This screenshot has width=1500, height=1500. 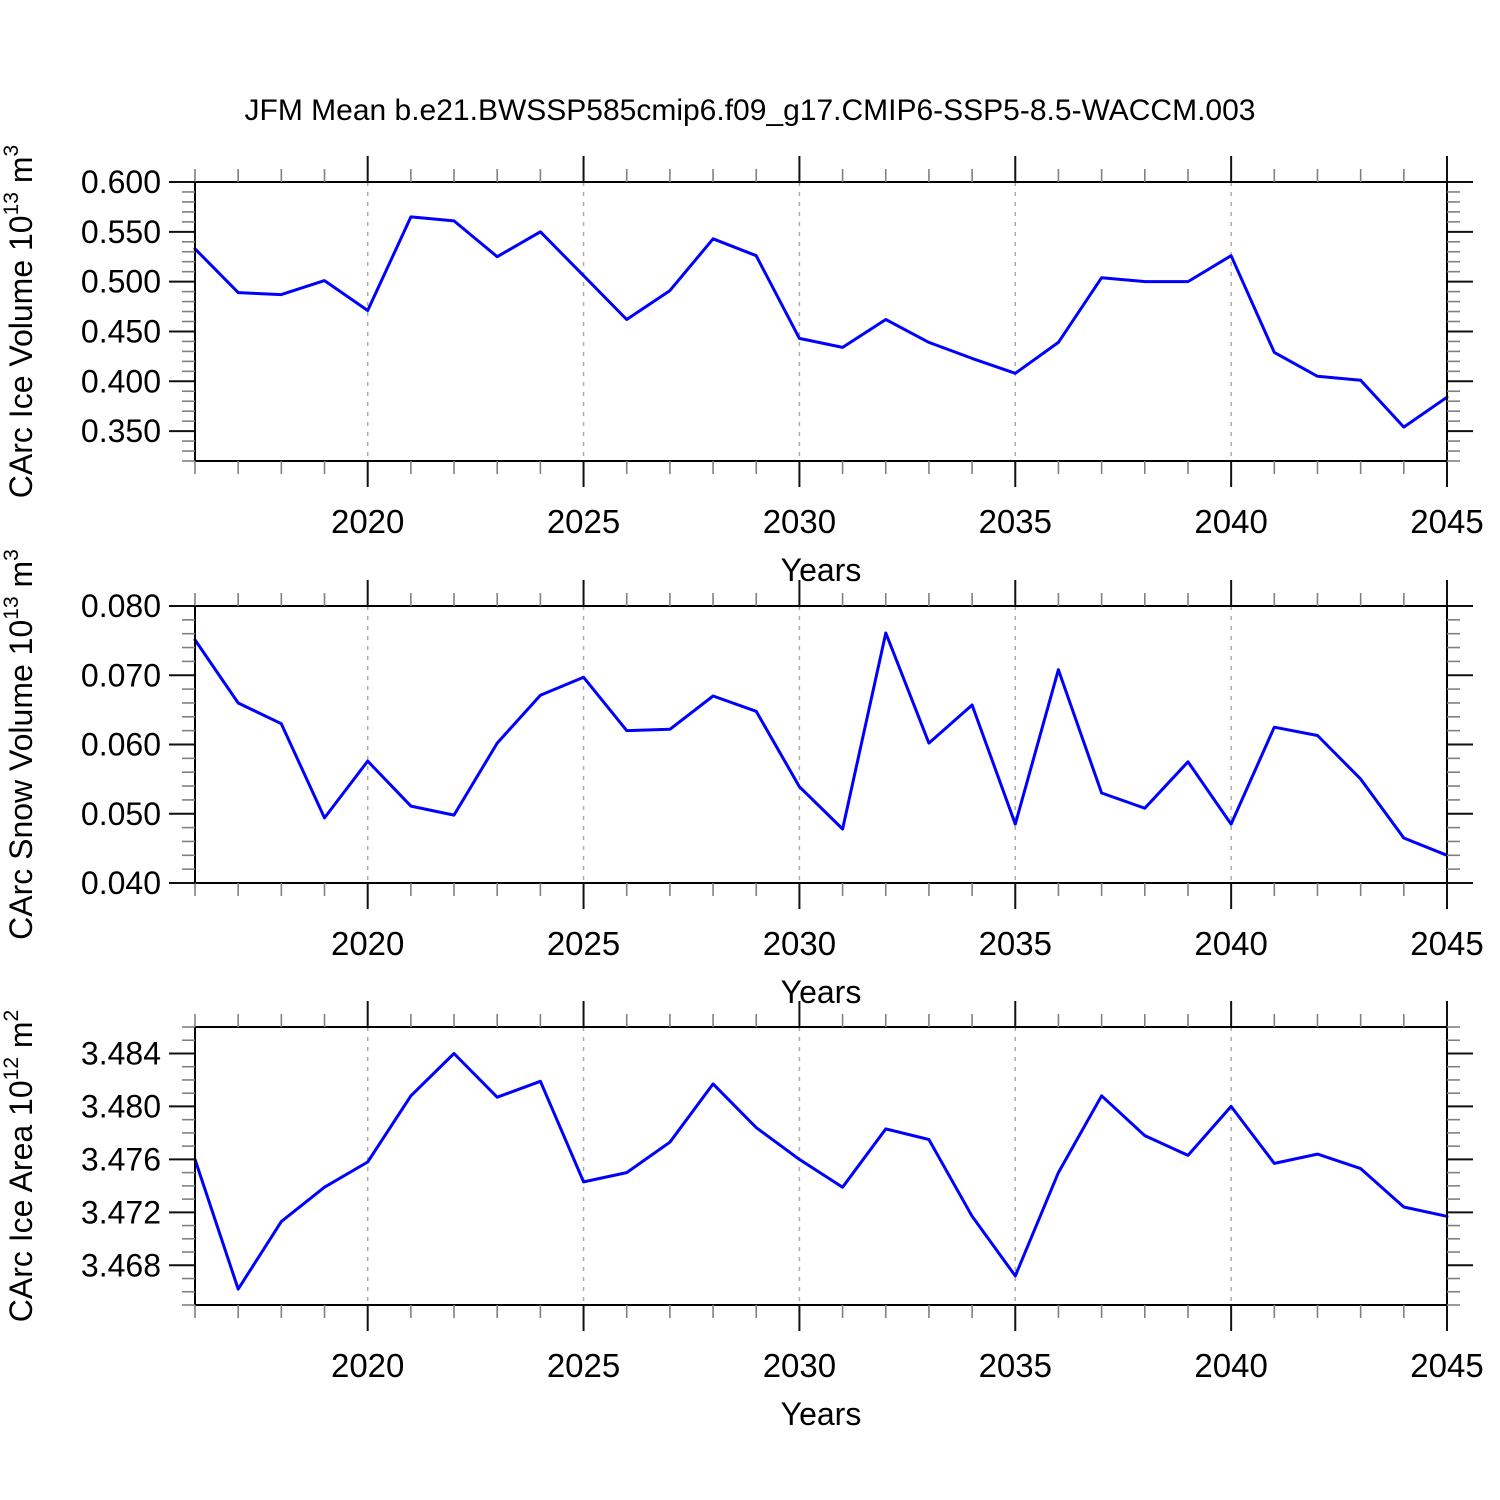 I want to click on y-tick-label: 0.500, so click(x=121, y=282).